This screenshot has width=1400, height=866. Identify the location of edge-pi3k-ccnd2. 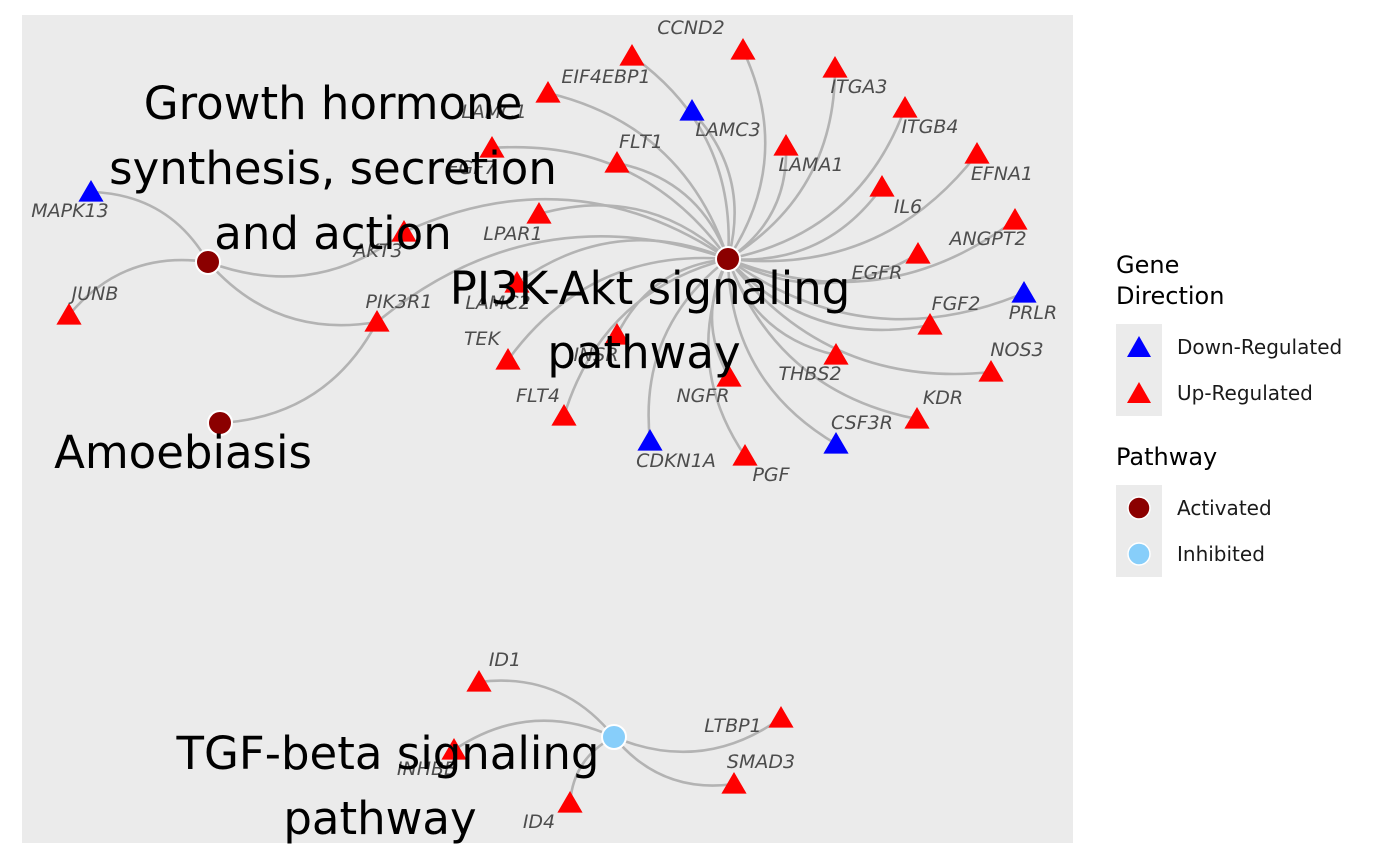
(746, 154).